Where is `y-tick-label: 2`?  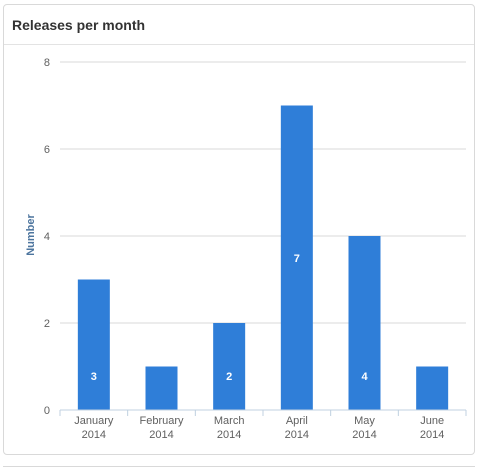
y-tick-label: 2 is located at coordinates (47, 324).